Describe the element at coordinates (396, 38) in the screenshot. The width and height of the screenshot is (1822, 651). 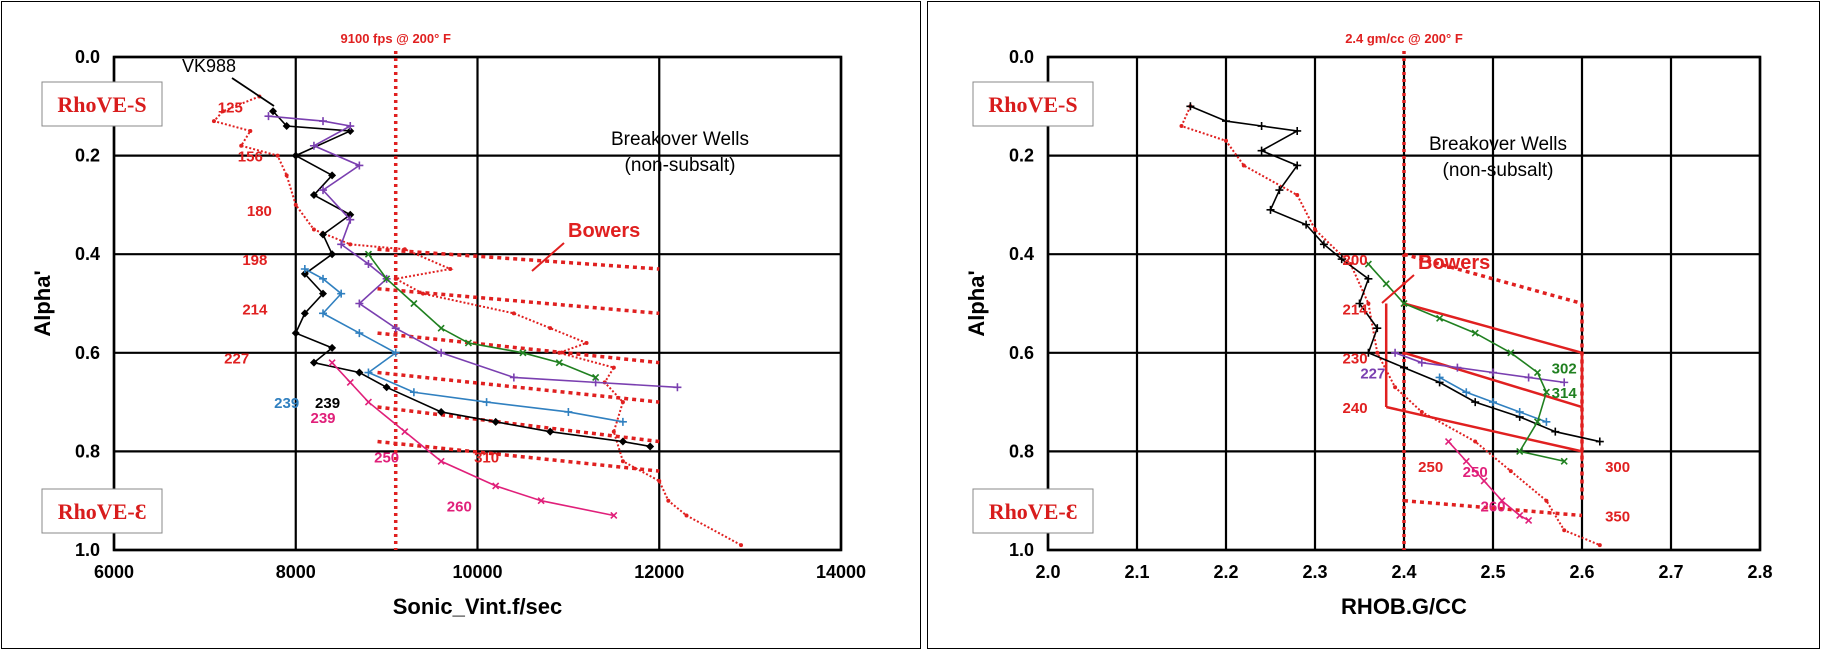
I see `reference-line-label: 9100 fps @ 200° F` at that location.